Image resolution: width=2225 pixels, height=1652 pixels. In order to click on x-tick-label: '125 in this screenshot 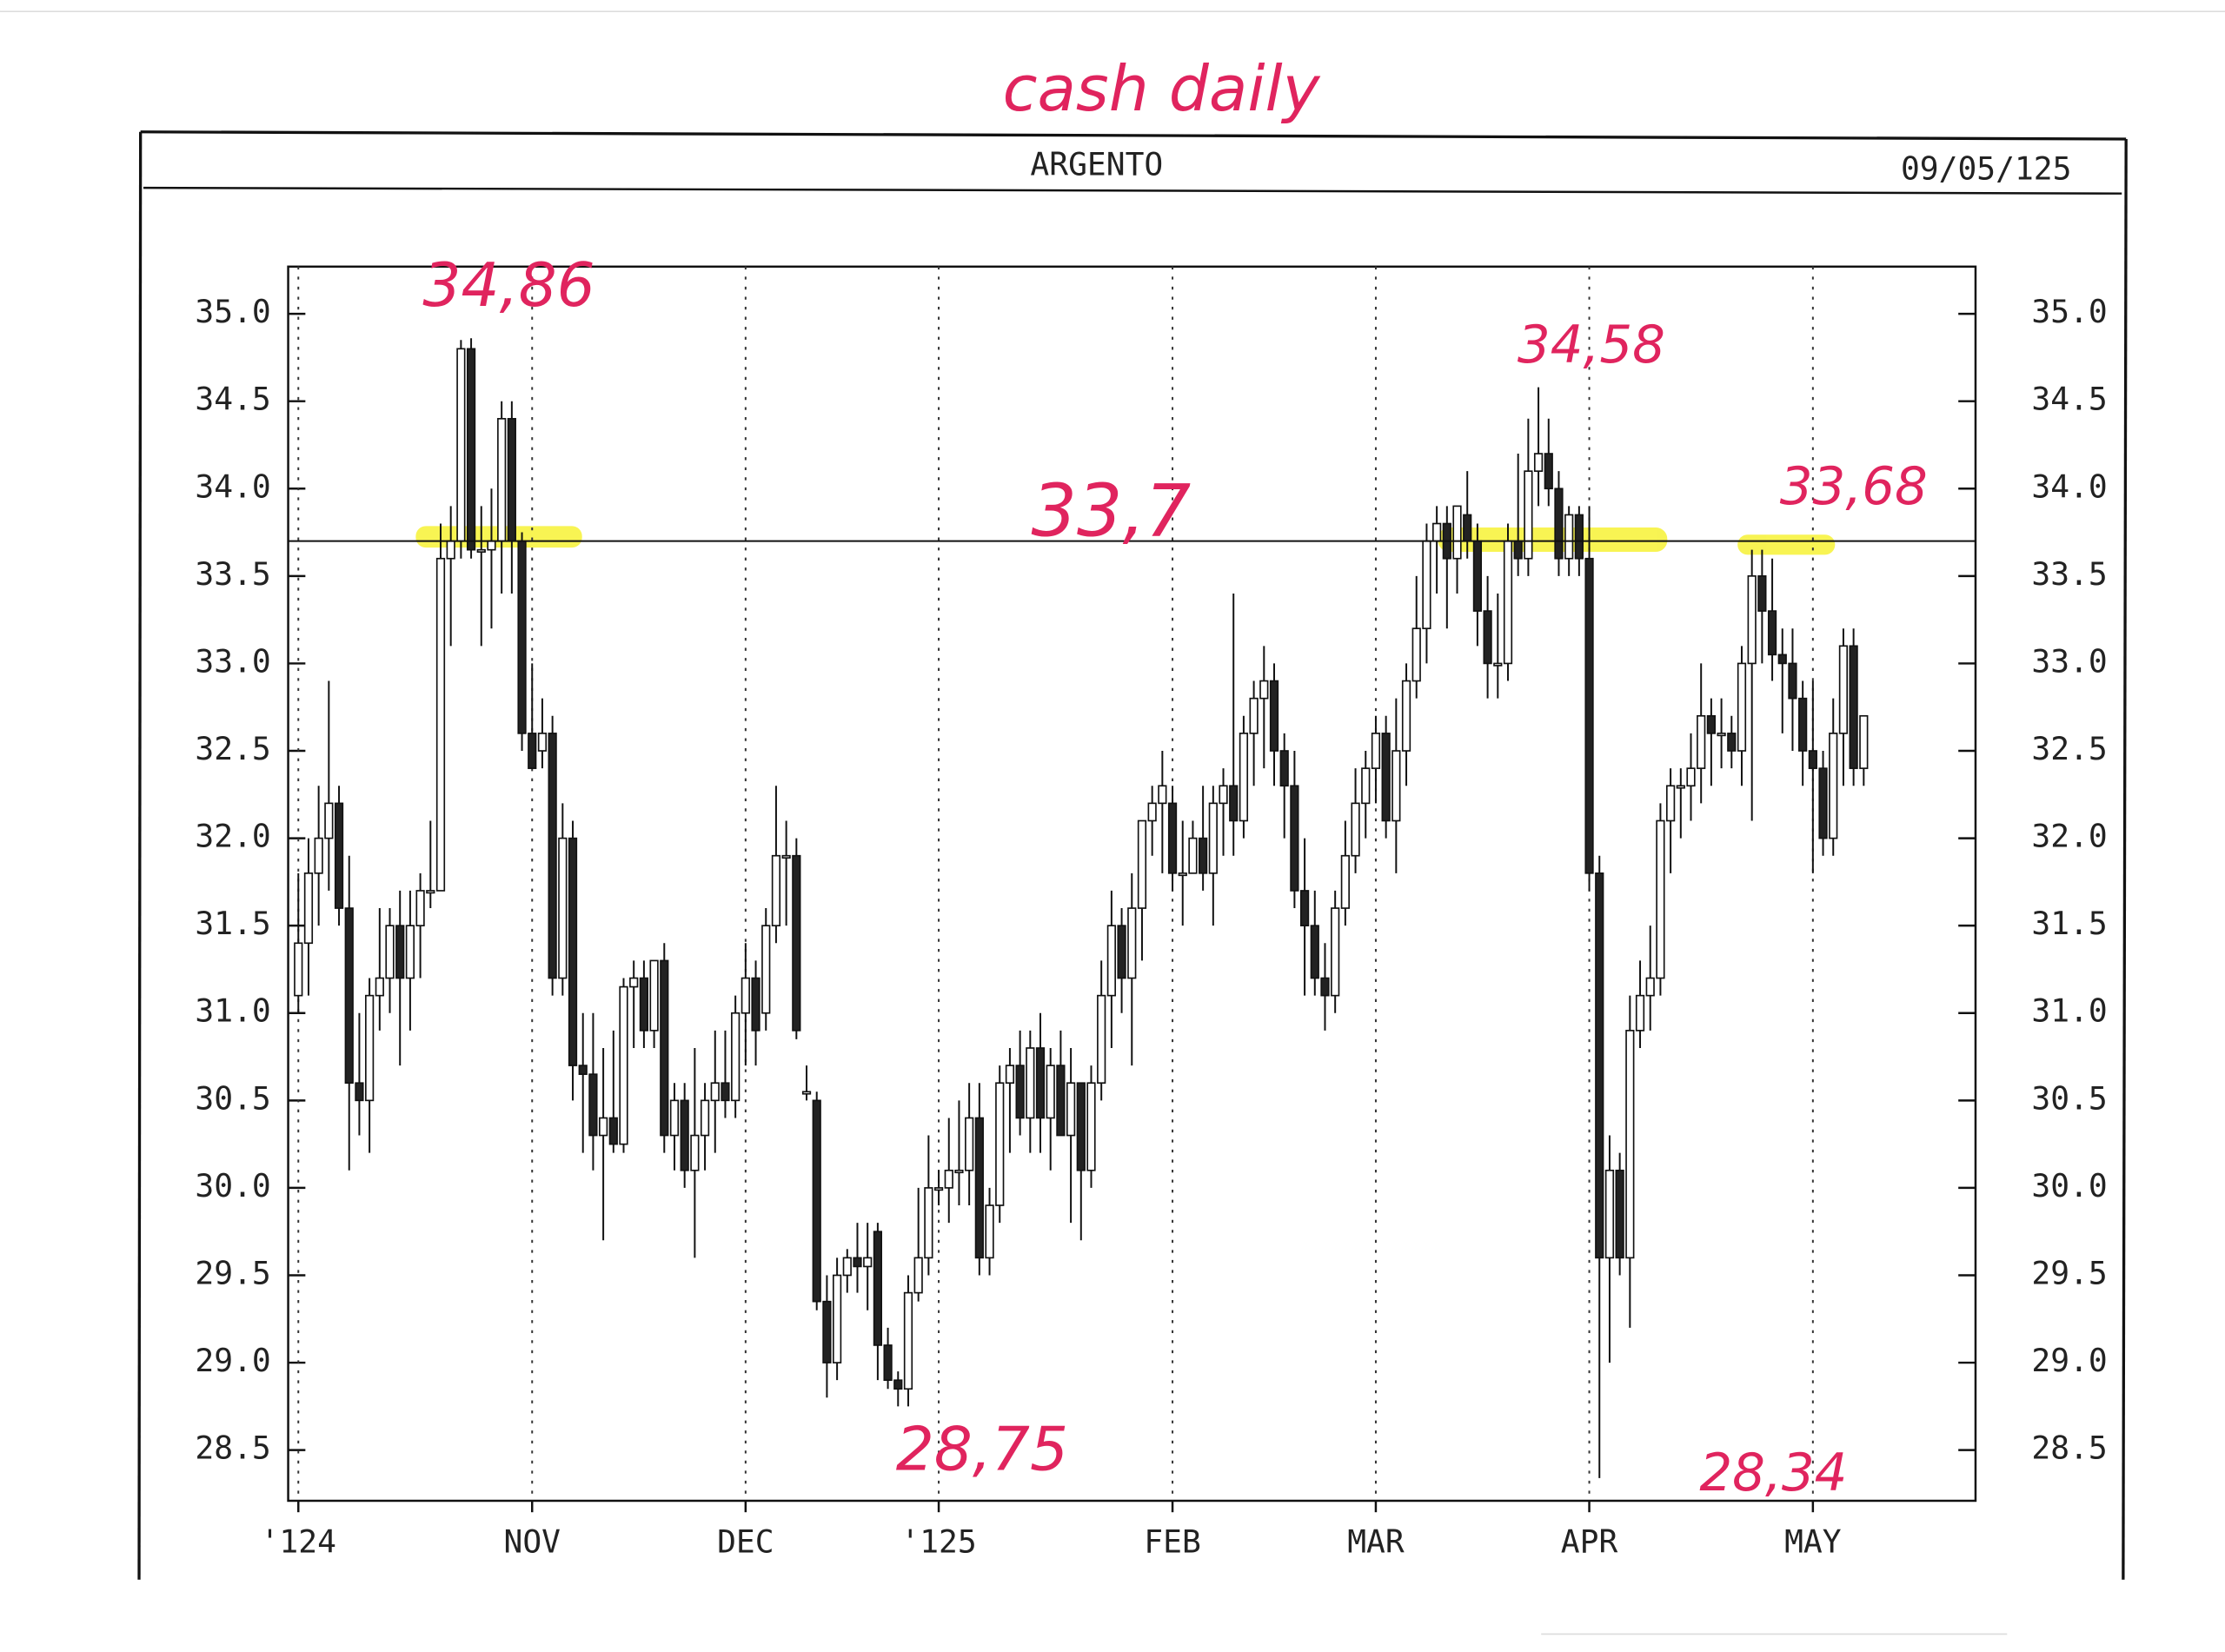, I will do `click(938, 1541)`.